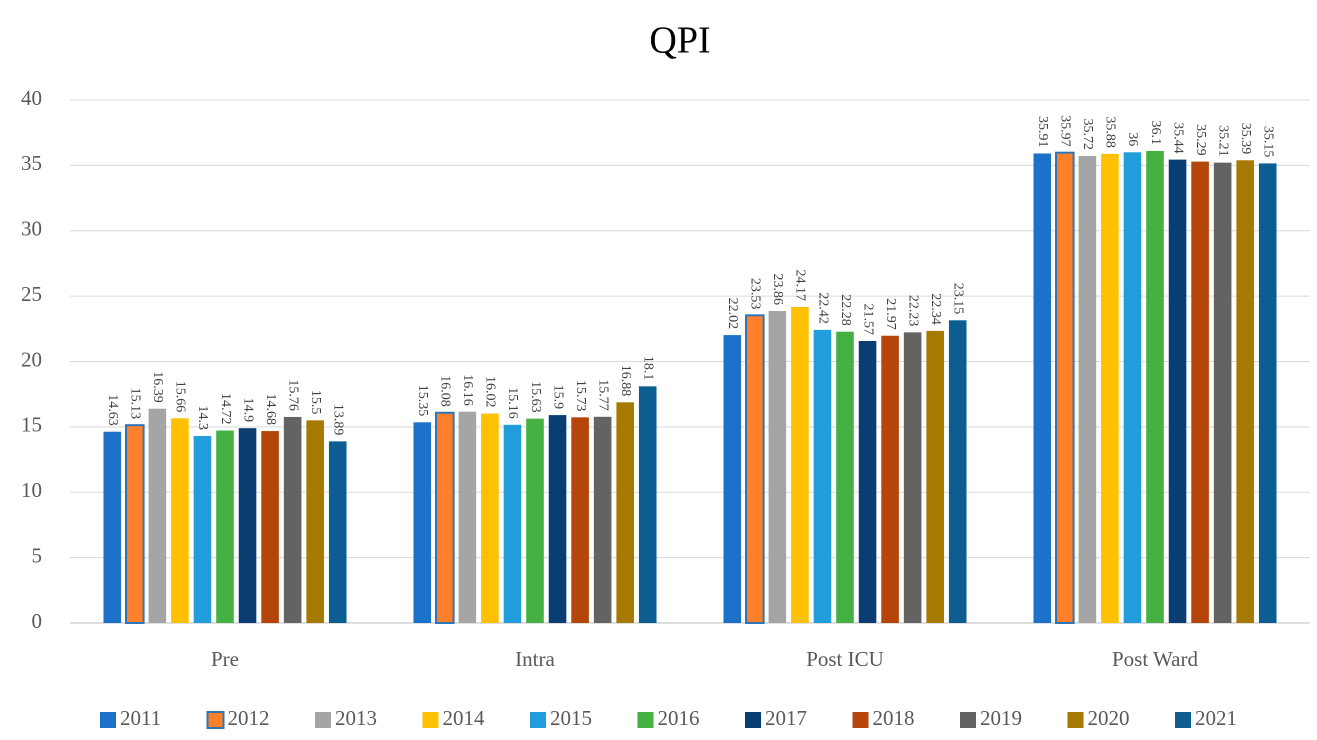 The width and height of the screenshot is (1317, 740). What do you see at coordinates (135, 404) in the screenshot?
I see `data-label: 15.13` at bounding box center [135, 404].